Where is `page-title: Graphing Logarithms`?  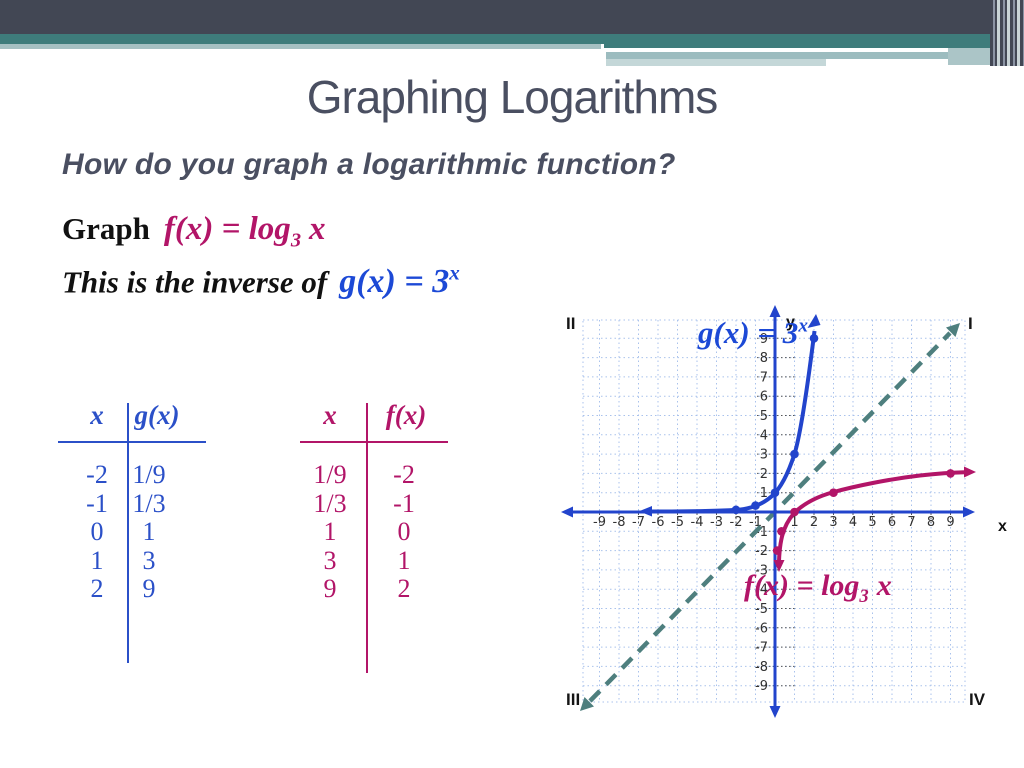 page-title: Graphing Logarithms is located at coordinates (512, 97).